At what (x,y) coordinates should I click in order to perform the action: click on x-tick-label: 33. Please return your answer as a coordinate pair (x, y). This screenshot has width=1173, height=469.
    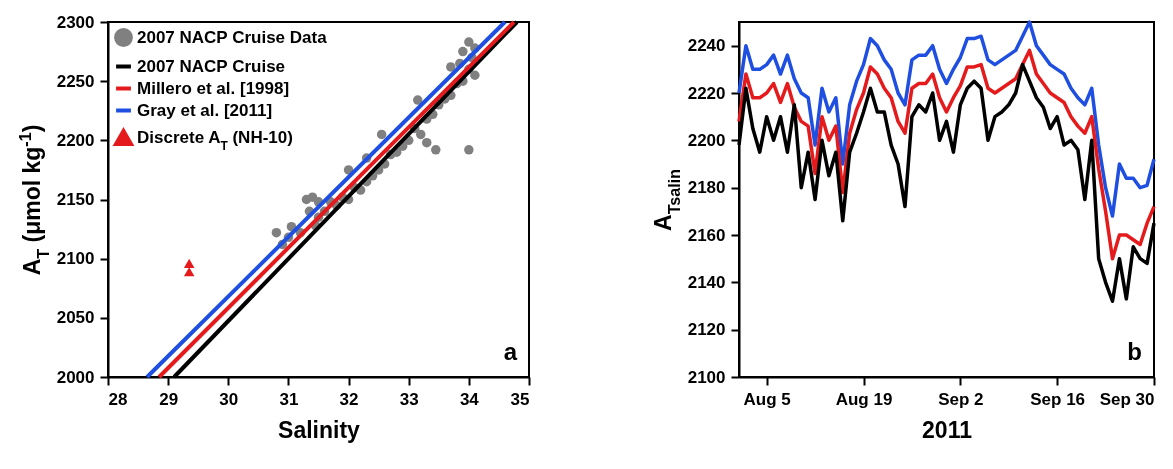
    Looking at the image, I should click on (409, 399).